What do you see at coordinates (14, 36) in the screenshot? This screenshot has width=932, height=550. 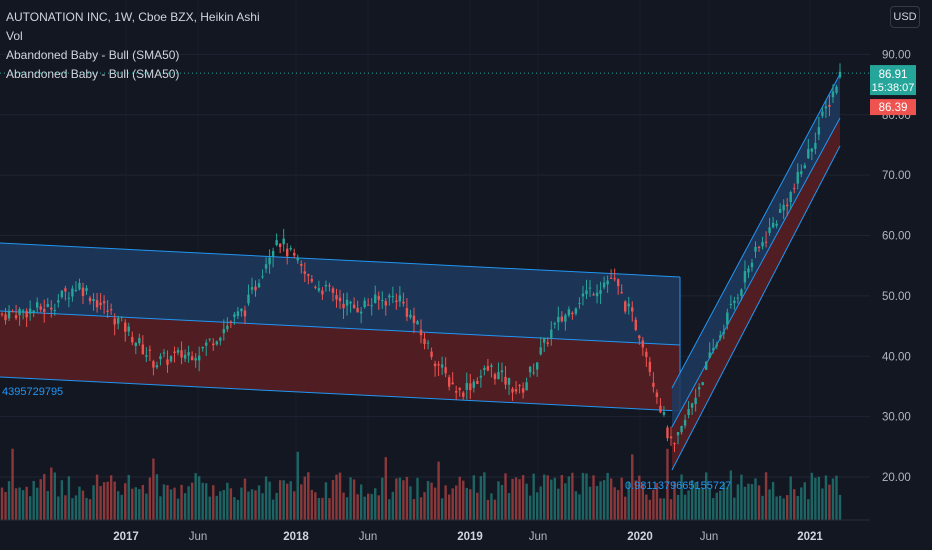 I see `volume-indicator-label: Vol` at bounding box center [14, 36].